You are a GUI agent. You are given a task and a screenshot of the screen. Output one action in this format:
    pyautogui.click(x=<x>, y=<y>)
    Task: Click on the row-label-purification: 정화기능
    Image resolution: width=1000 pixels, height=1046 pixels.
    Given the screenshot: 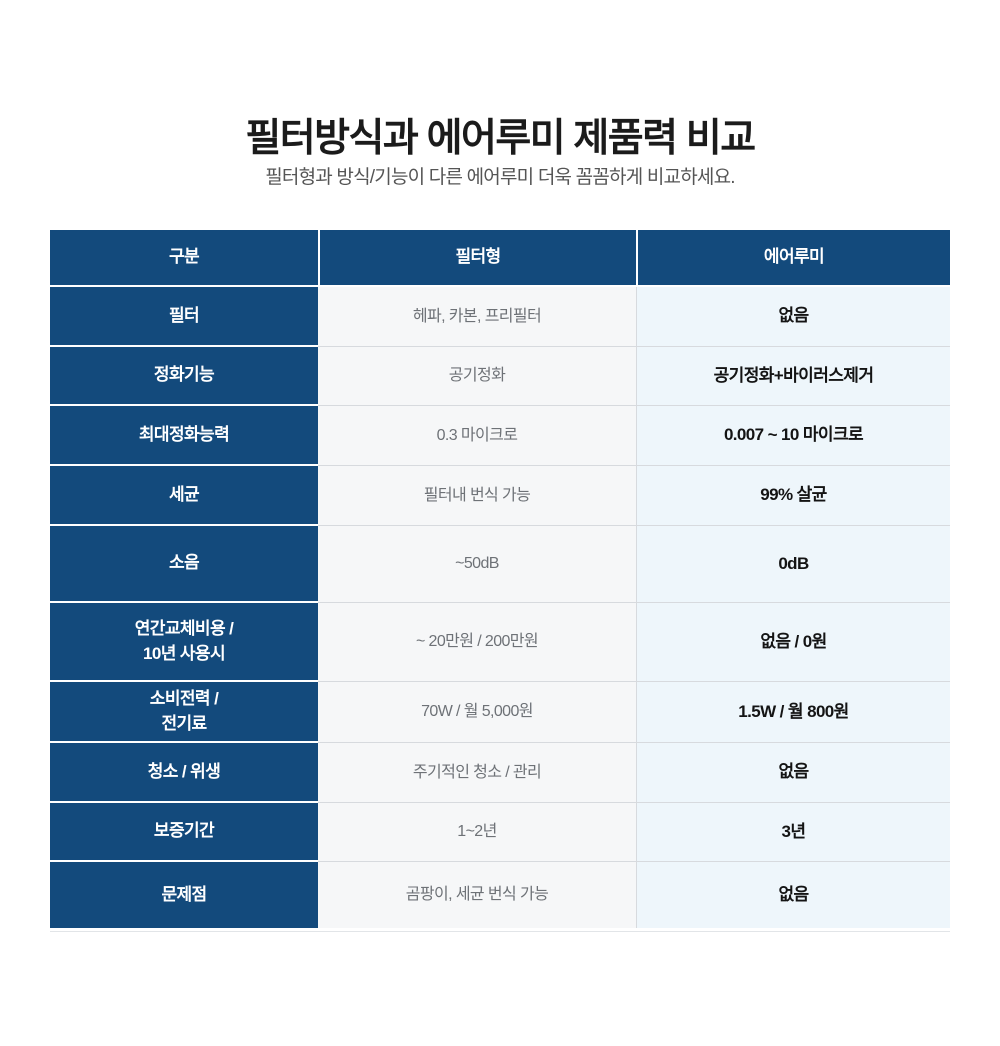 What is the action you would take?
    pyautogui.click(x=184, y=376)
    